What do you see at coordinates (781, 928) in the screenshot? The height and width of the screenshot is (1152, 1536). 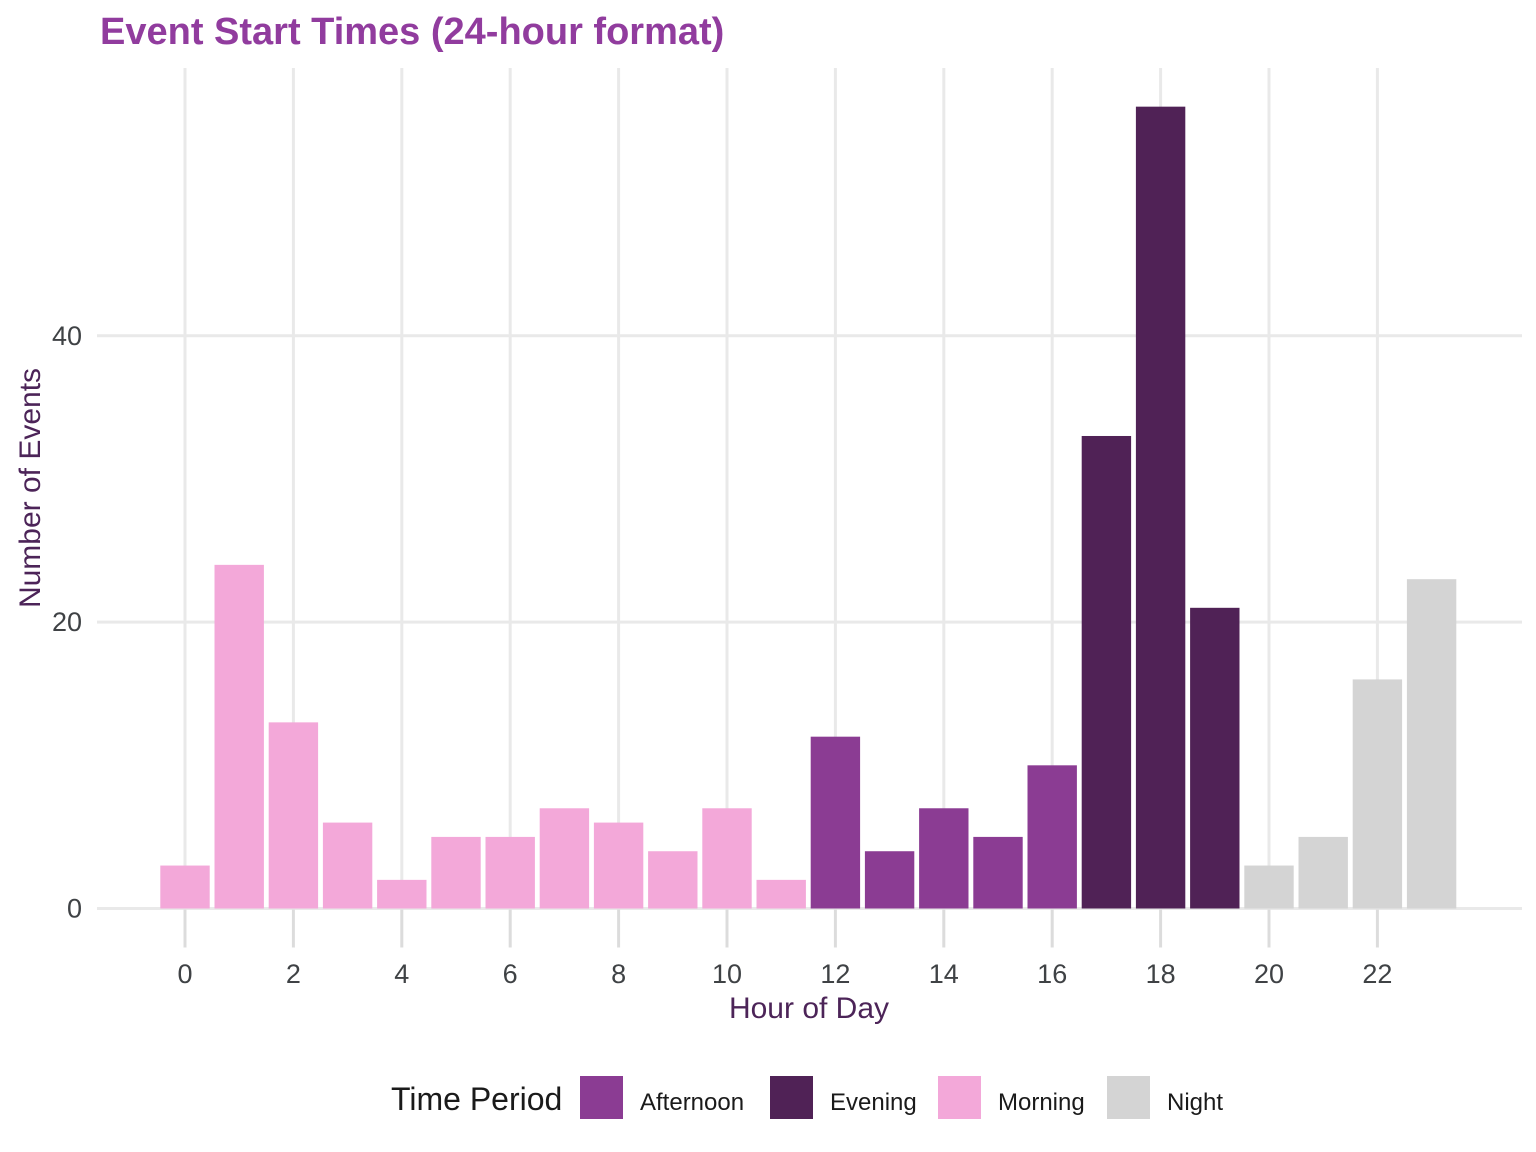 I see `axis-tick-marks-group` at bounding box center [781, 928].